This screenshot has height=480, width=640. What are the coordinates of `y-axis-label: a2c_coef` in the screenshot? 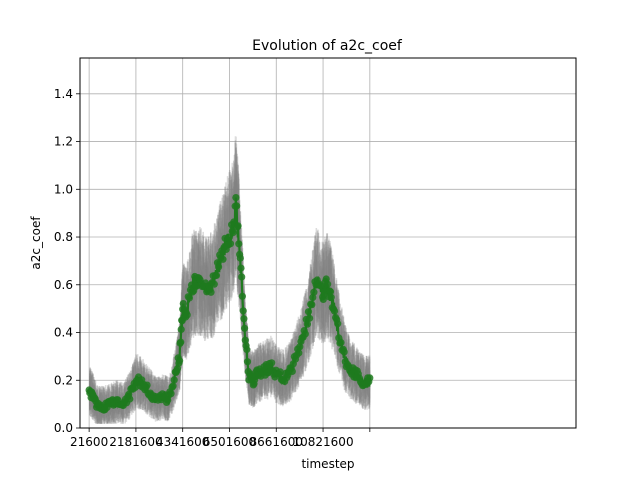 It's located at (36, 243).